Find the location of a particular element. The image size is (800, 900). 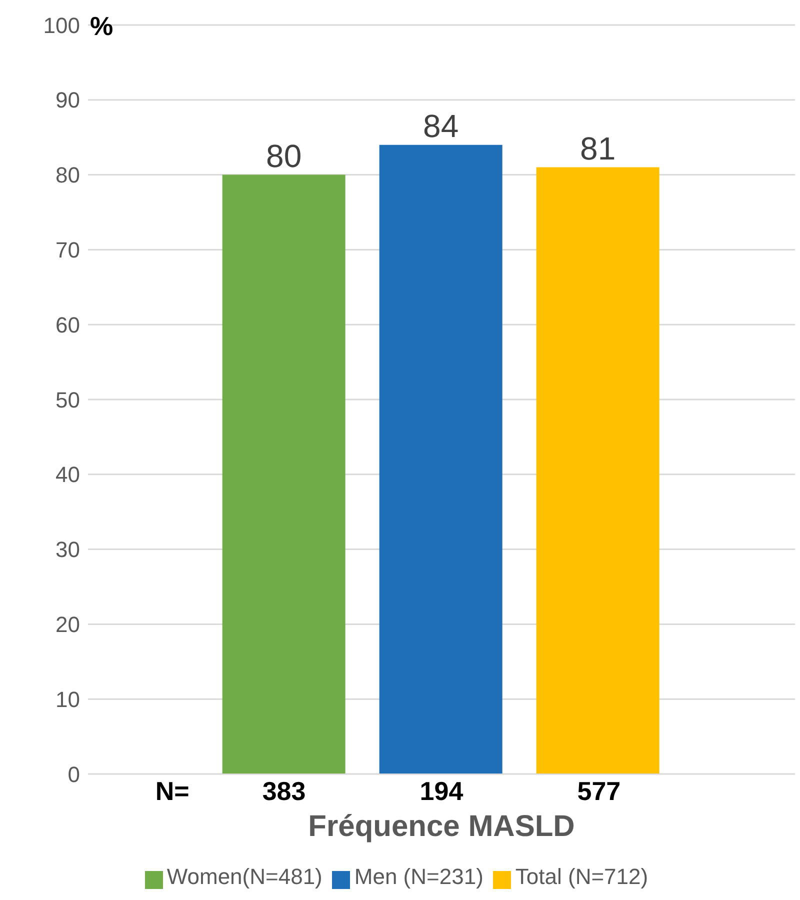

legend-label: Women(N=481) is located at coordinates (244, 876).